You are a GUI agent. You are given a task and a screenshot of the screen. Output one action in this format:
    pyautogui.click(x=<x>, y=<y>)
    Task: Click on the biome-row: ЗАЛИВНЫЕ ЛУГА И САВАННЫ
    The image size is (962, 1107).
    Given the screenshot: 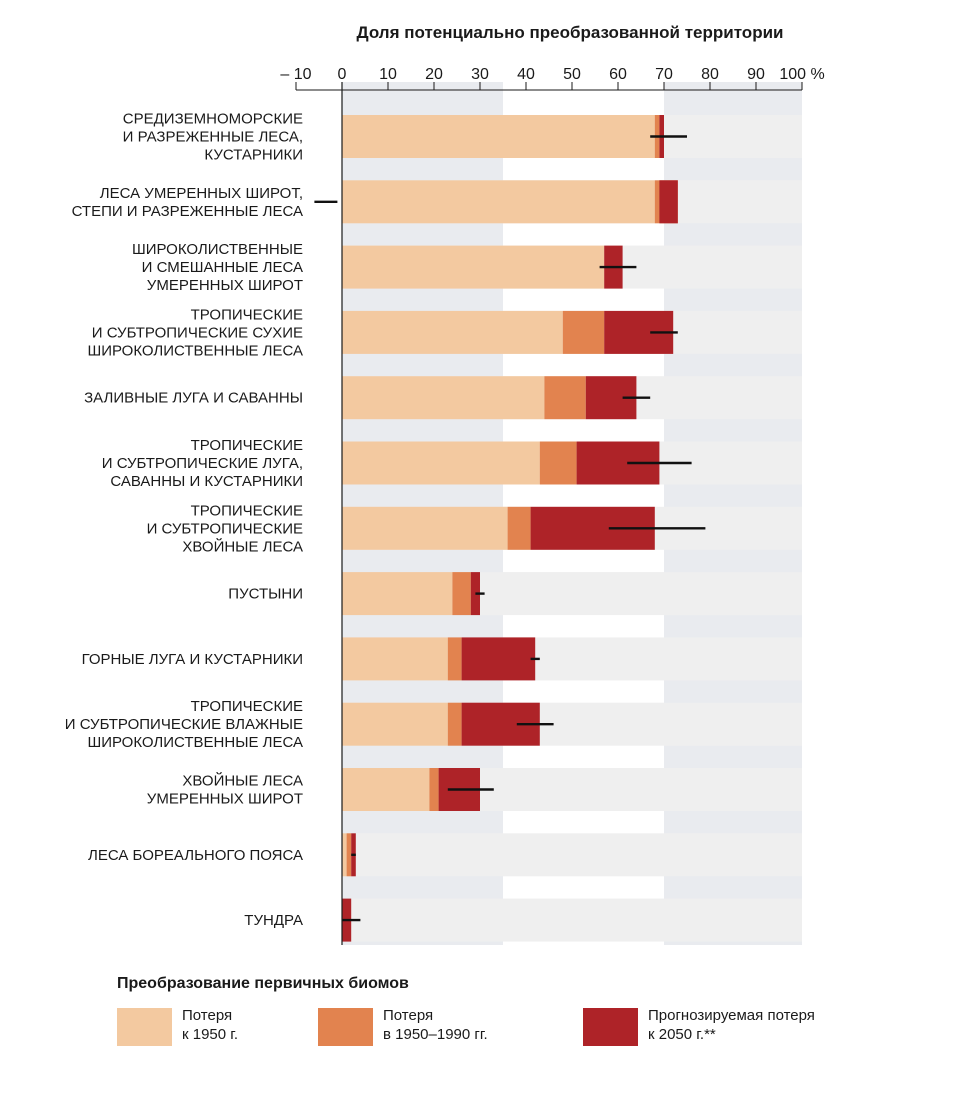 What is the action you would take?
    pyautogui.click(x=443, y=398)
    